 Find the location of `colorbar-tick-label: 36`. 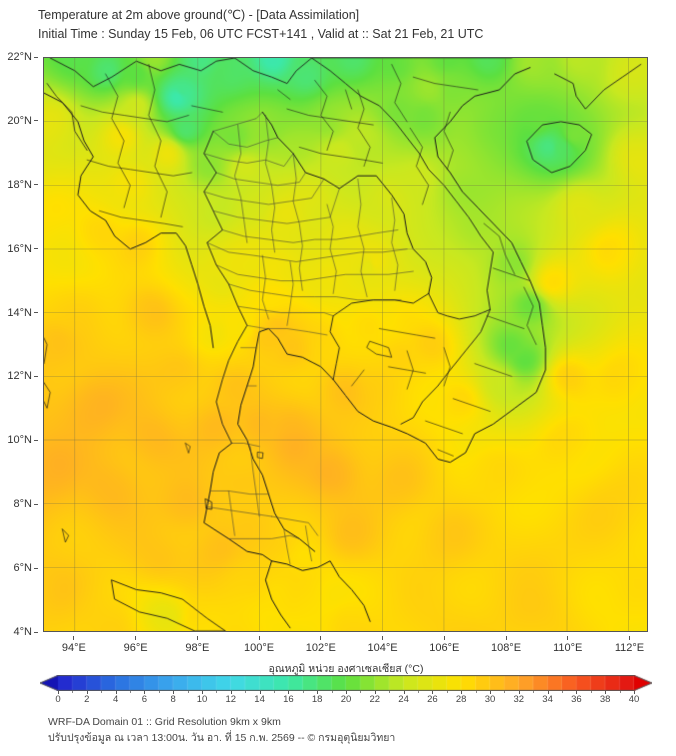

colorbar-tick-label: 36 is located at coordinates (576, 699).